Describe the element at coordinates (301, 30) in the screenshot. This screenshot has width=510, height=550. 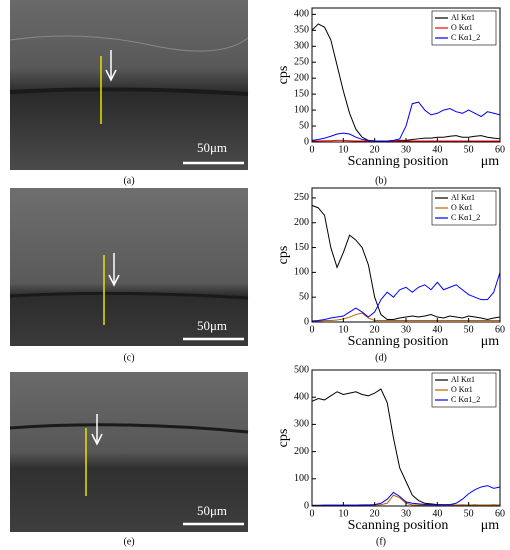
I see `y-tick-label: 350` at that location.